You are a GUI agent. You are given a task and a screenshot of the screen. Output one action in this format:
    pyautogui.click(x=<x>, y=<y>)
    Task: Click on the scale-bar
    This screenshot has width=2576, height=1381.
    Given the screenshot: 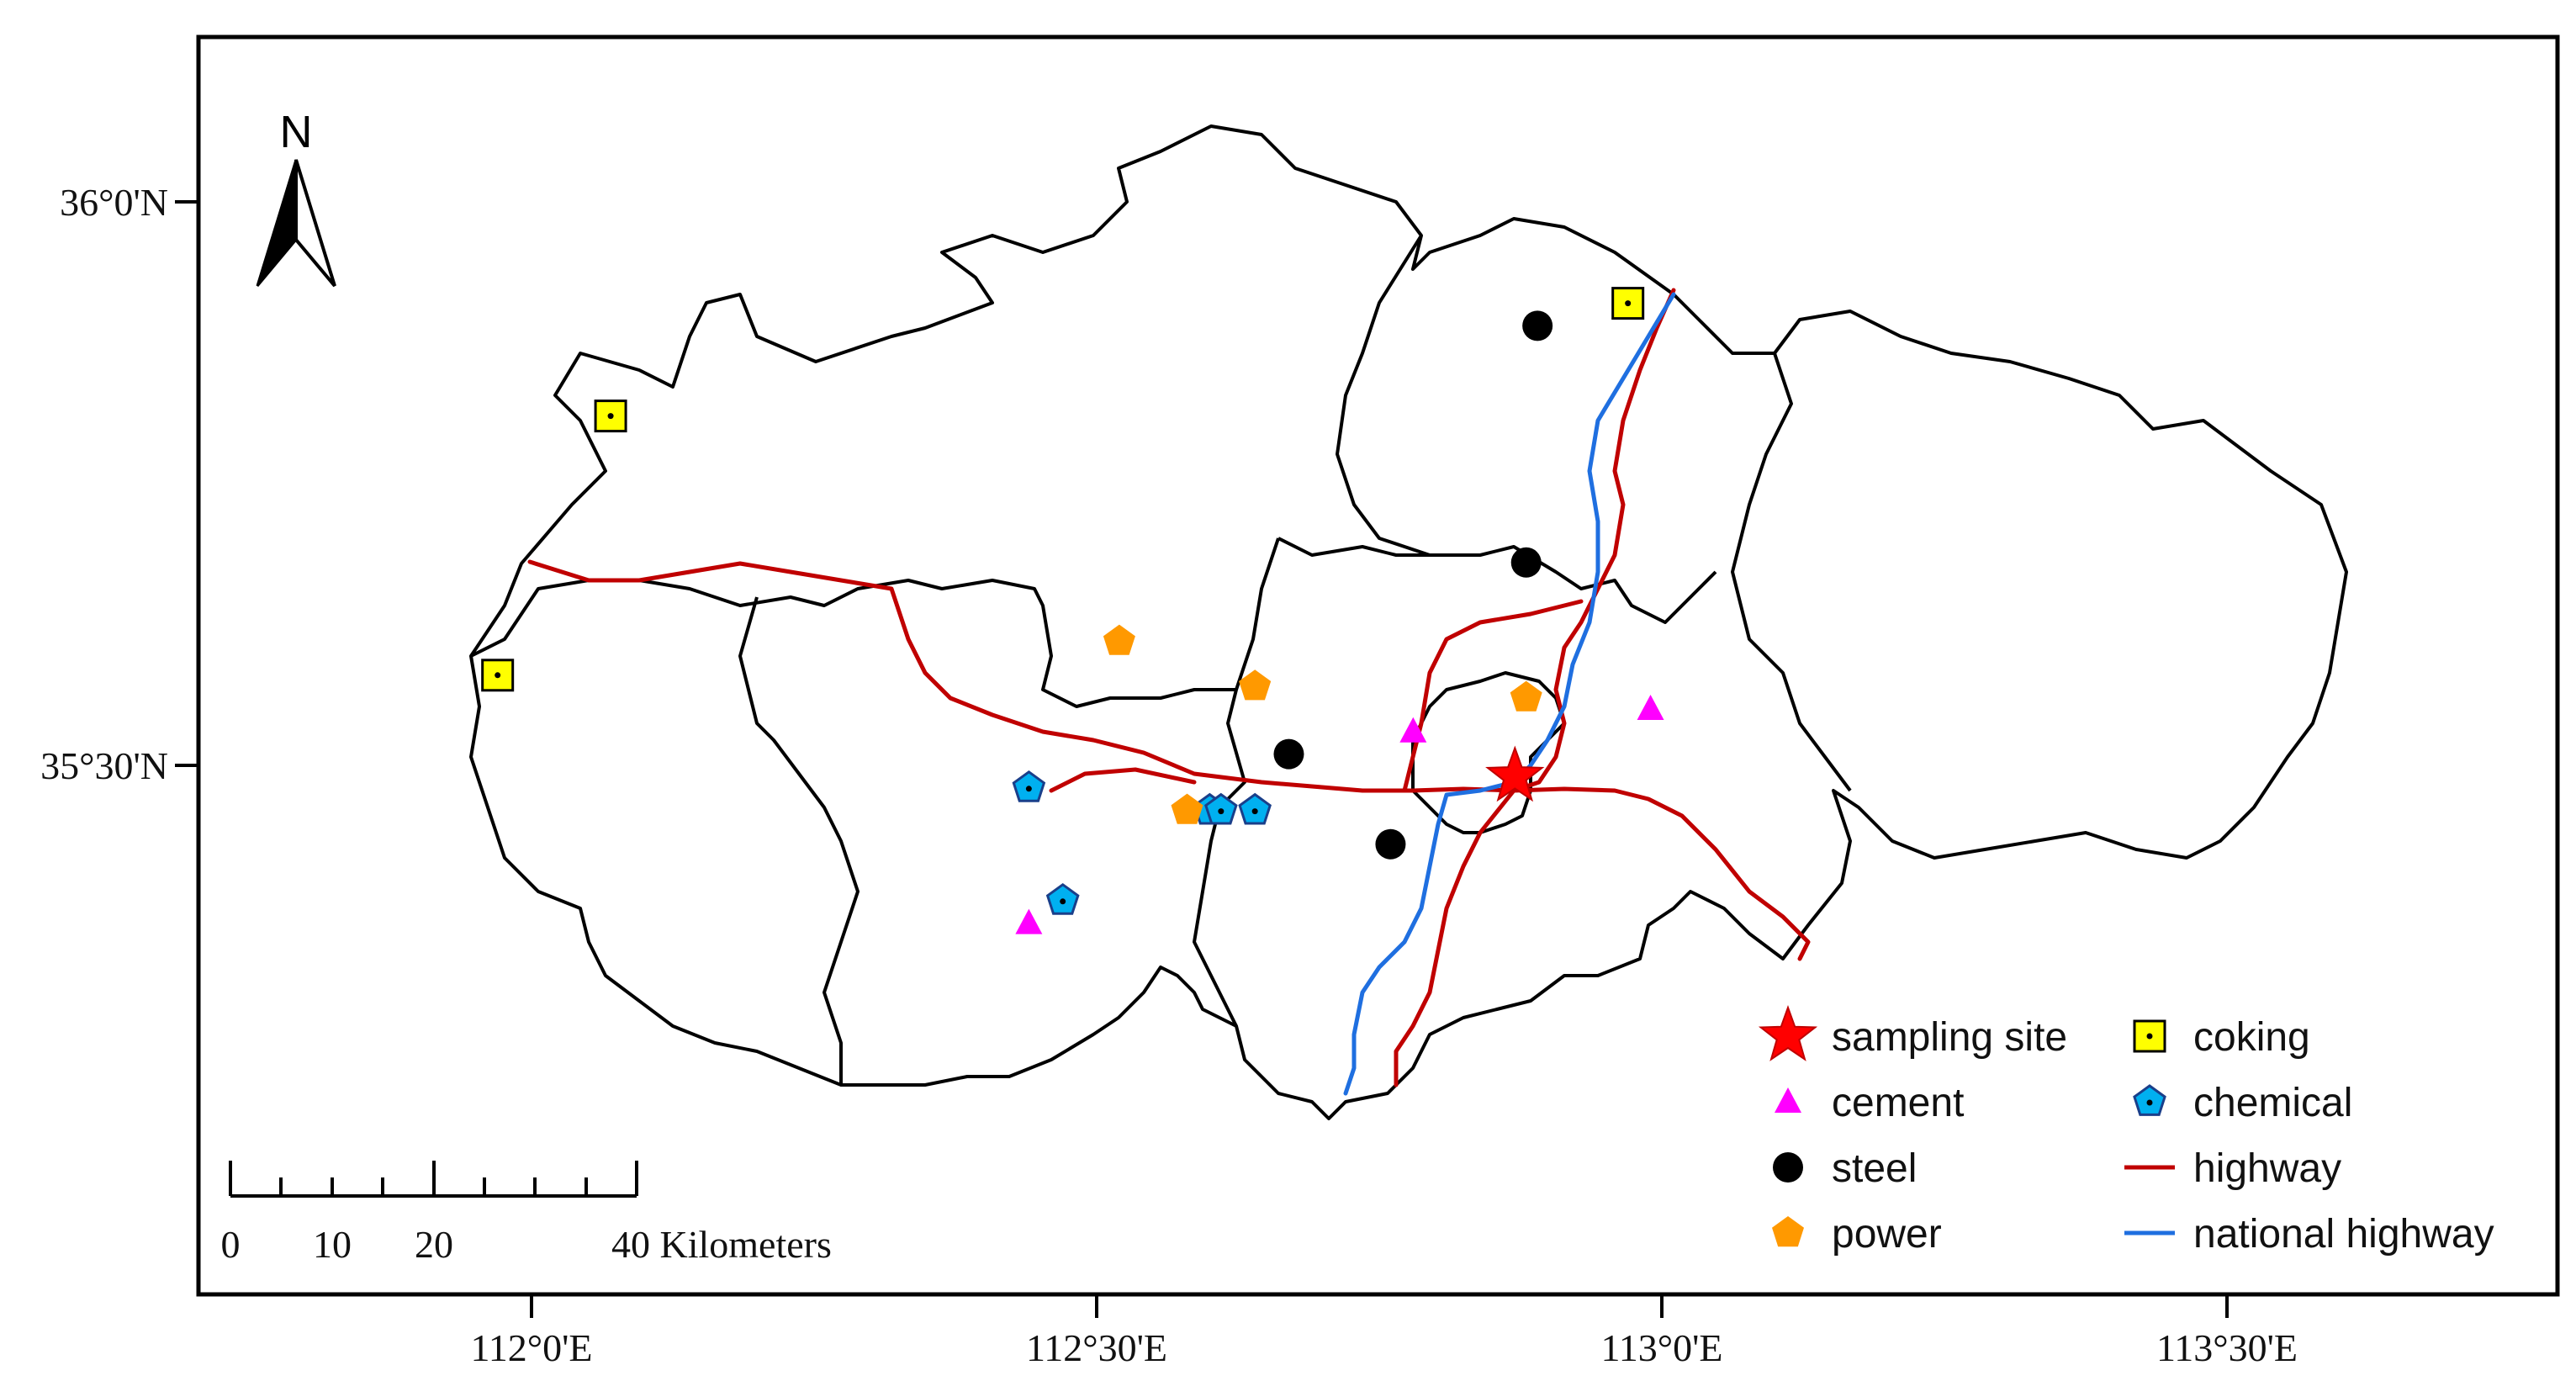 What is the action you would take?
    pyautogui.click(x=433, y=1180)
    